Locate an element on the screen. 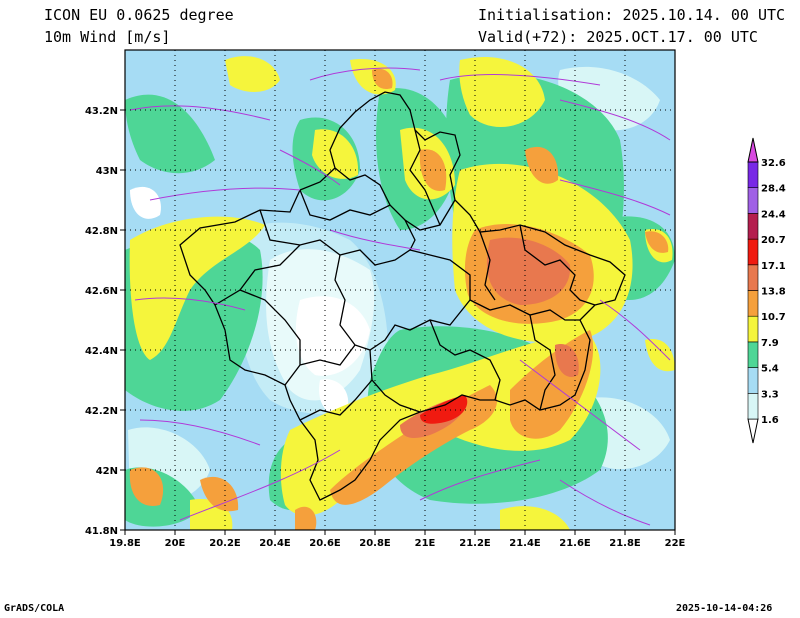 The height and width of the screenshot is (618, 800). x-tick-label: 21E is located at coordinates (425, 543).